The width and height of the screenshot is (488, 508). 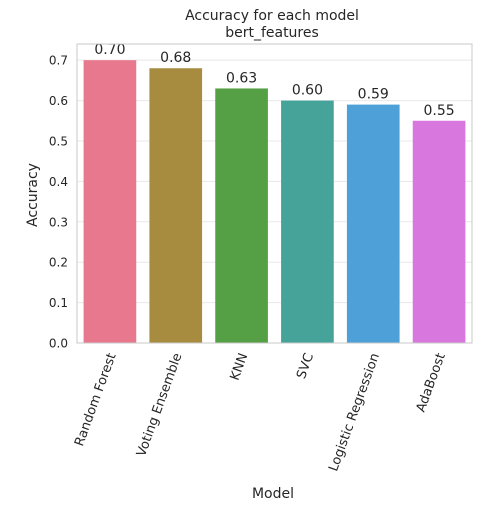 I want to click on data-label: 0.68, so click(x=175, y=58).